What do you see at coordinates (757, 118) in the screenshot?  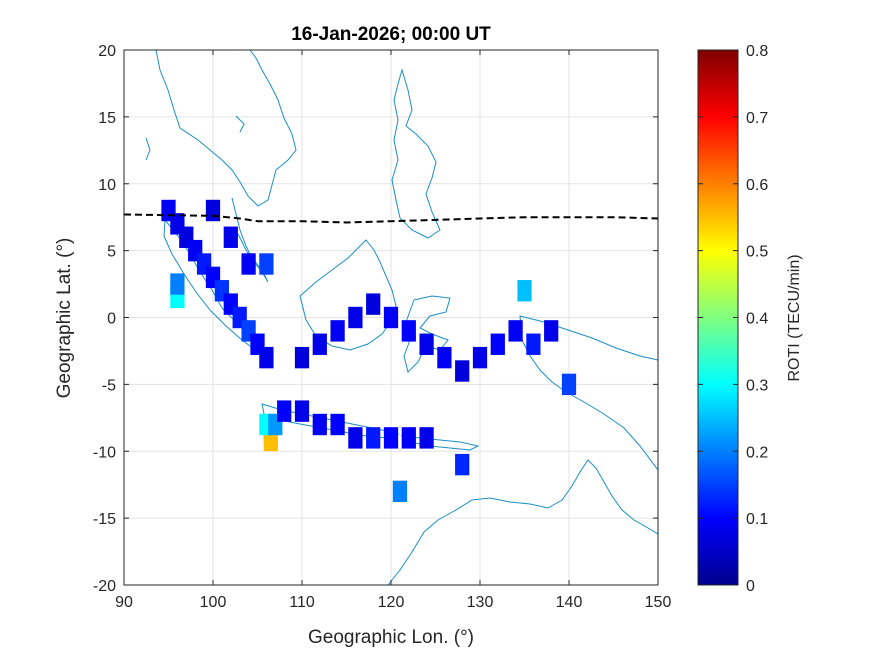 I see `colorbar-tick-label: 0.7` at bounding box center [757, 118].